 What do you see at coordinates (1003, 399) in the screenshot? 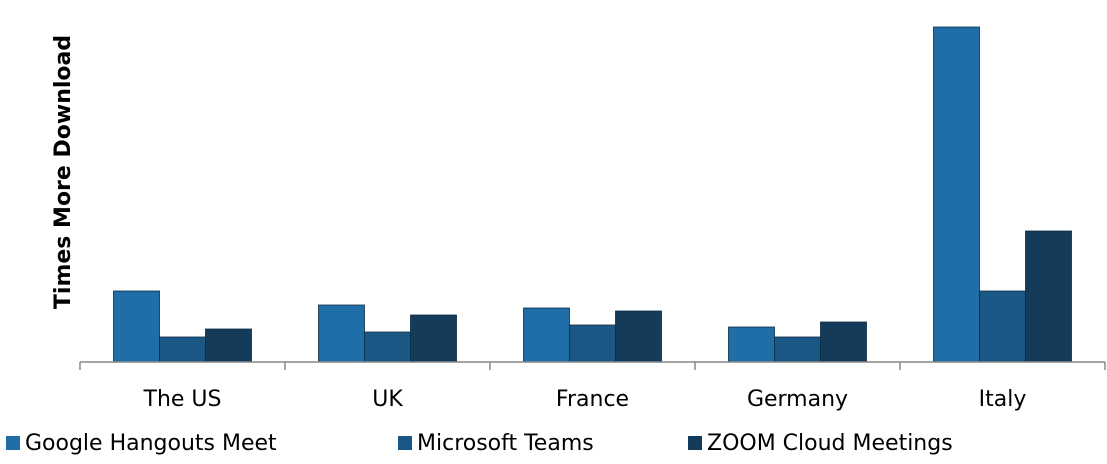
I see `x-tick-label: Italy` at bounding box center [1003, 399].